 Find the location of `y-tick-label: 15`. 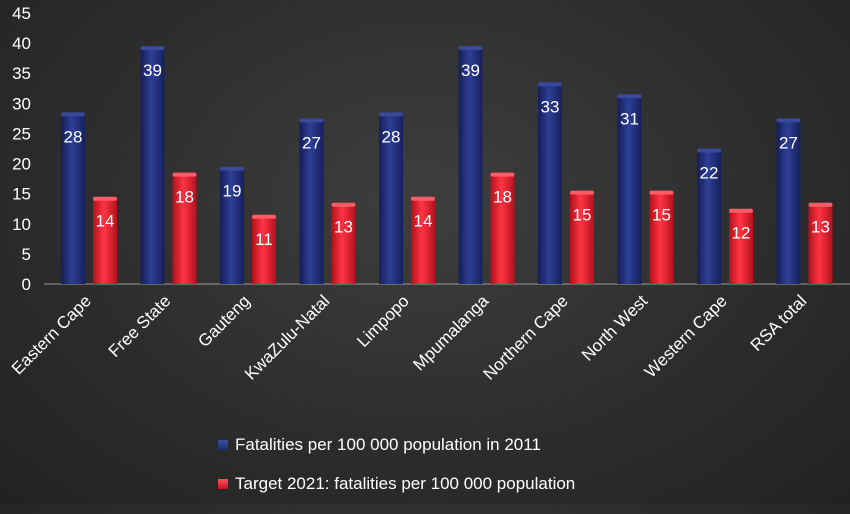

y-tick-label: 15 is located at coordinates (21, 194).